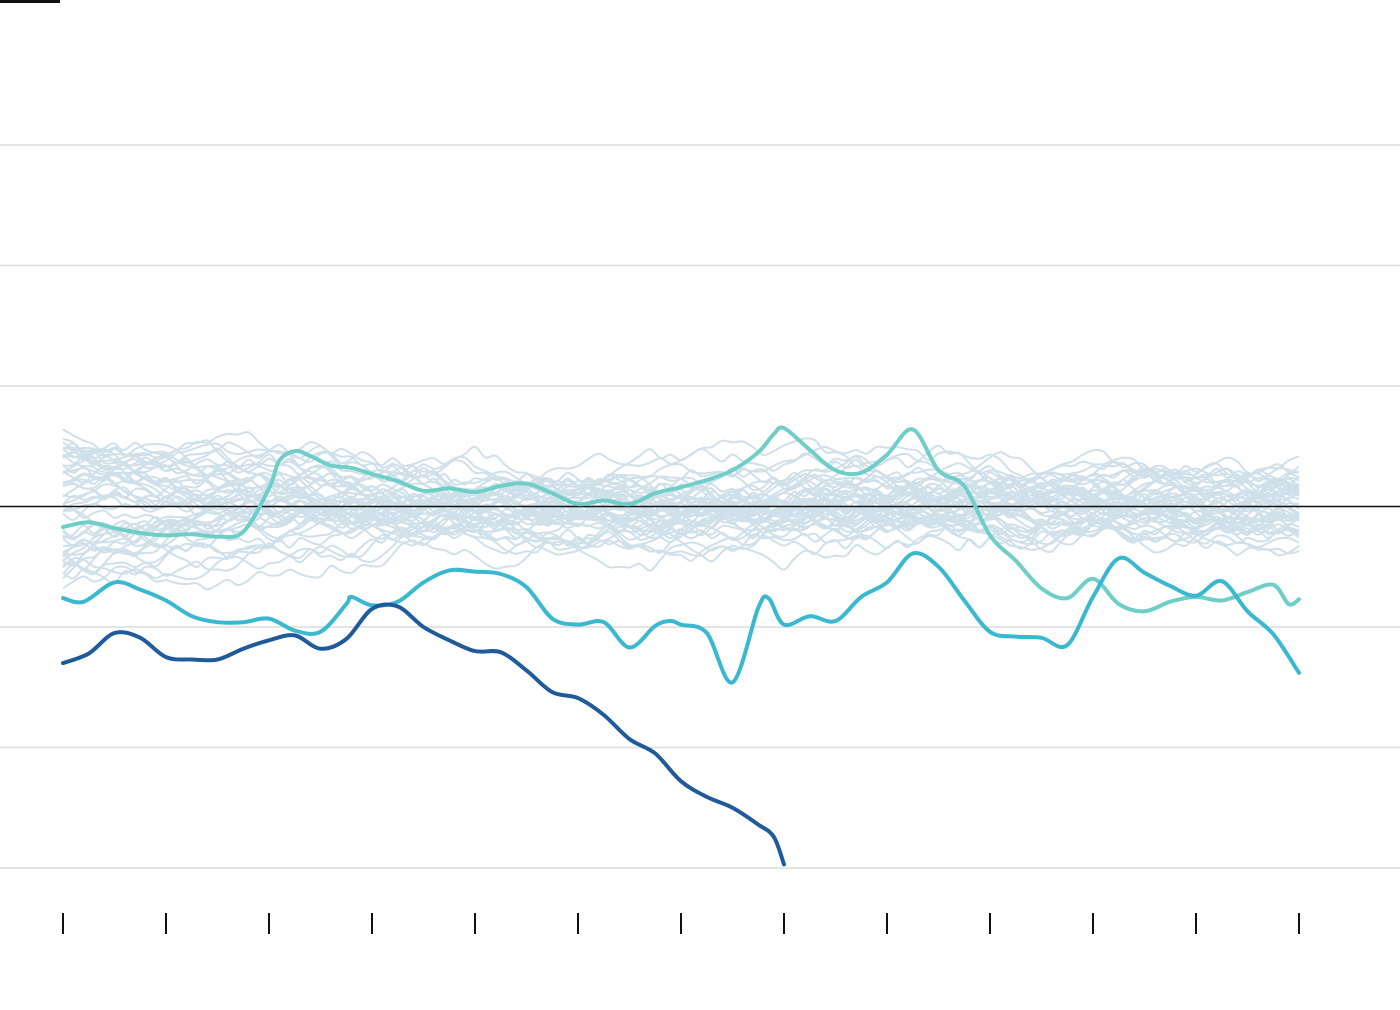 The image size is (1400, 1010). Describe the element at coordinates (681, 618) in the screenshot. I see `highlight-cyan-series-line` at that location.